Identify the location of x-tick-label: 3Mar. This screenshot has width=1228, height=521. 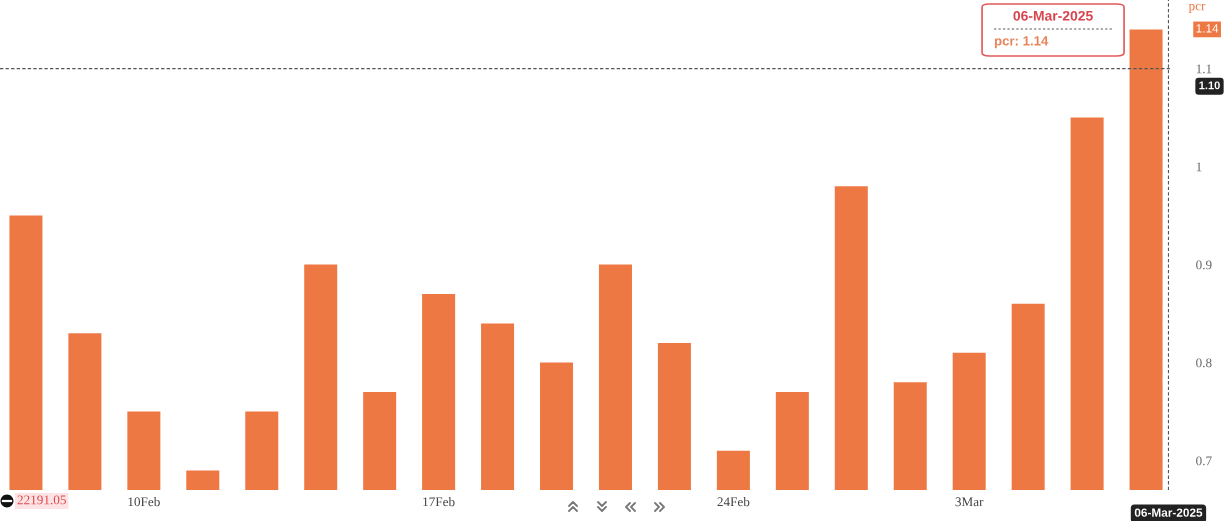
(969, 502).